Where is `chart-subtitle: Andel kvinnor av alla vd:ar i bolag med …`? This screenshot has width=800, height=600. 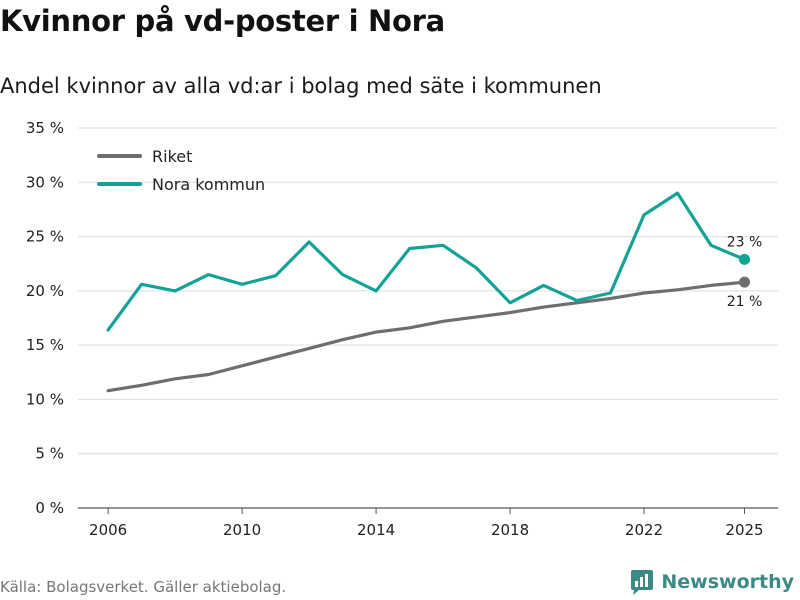 chart-subtitle: Andel kvinnor av alla vd:ar i bolag med … is located at coordinates (301, 86).